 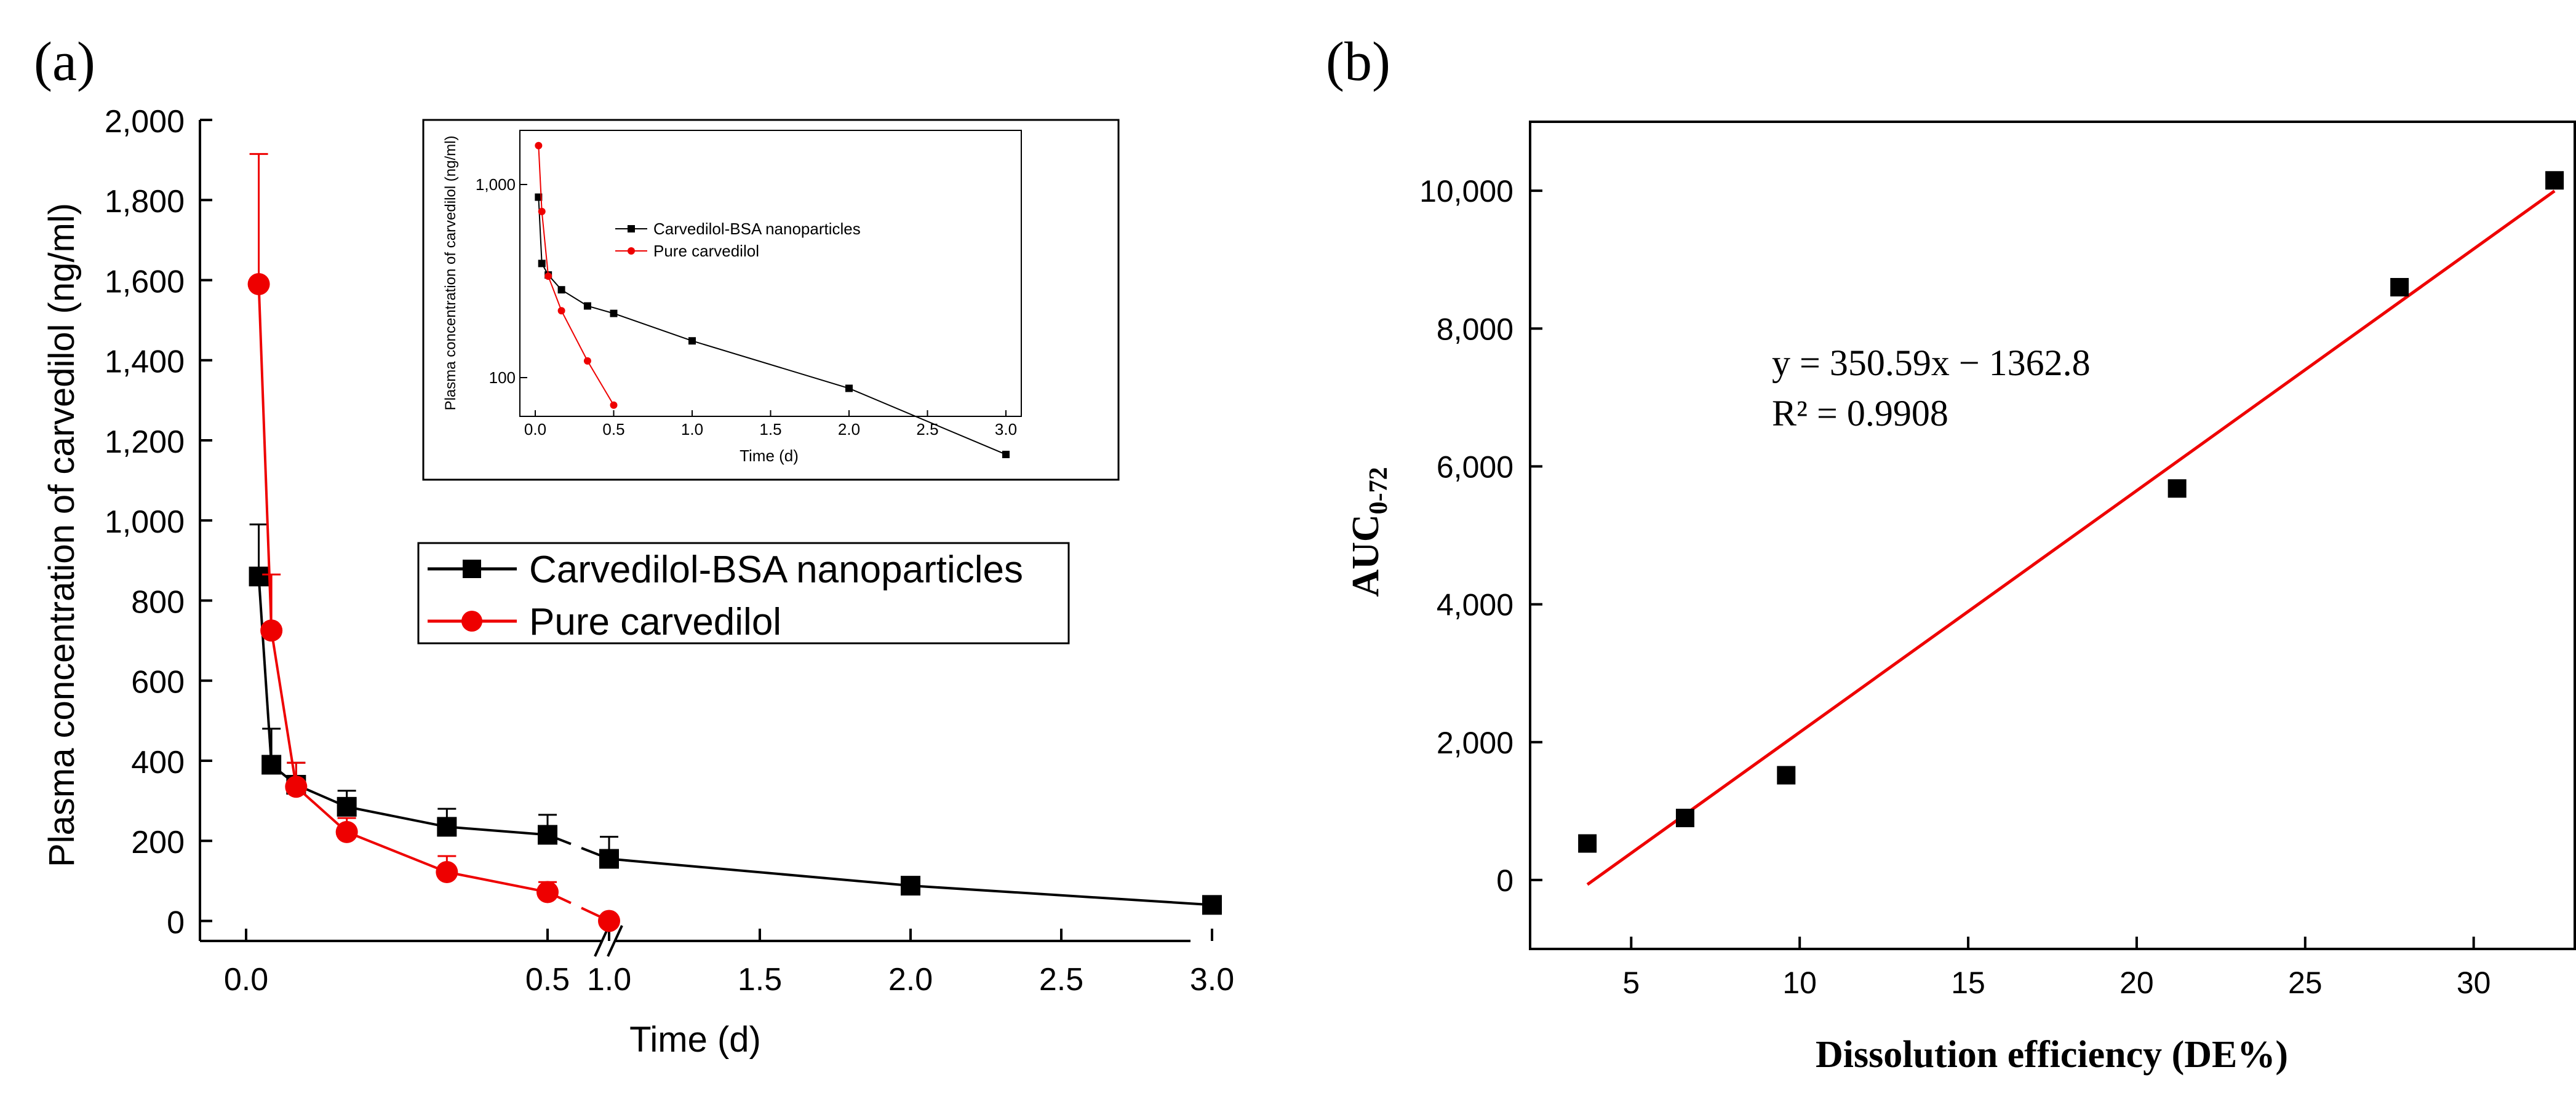 I want to click on y-tick-label: 4,000, so click(x=1475, y=605).